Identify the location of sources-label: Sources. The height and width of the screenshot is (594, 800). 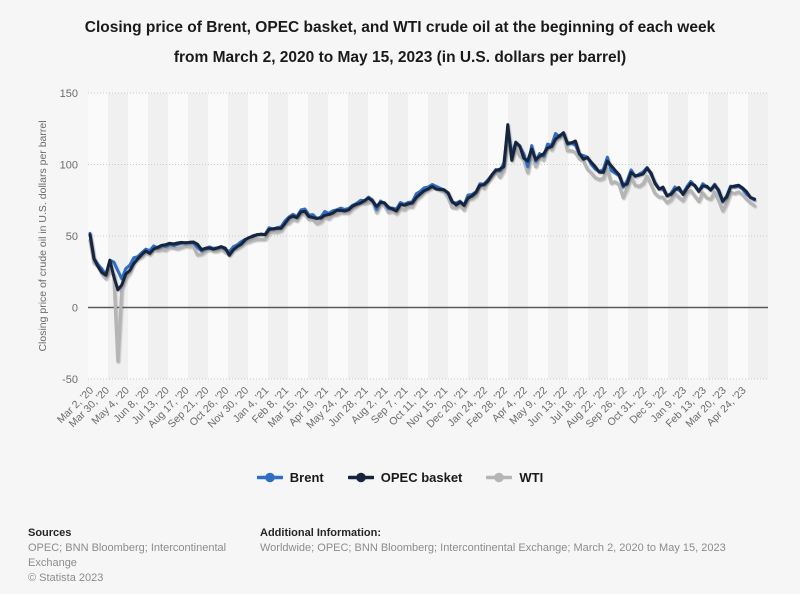
(50, 533).